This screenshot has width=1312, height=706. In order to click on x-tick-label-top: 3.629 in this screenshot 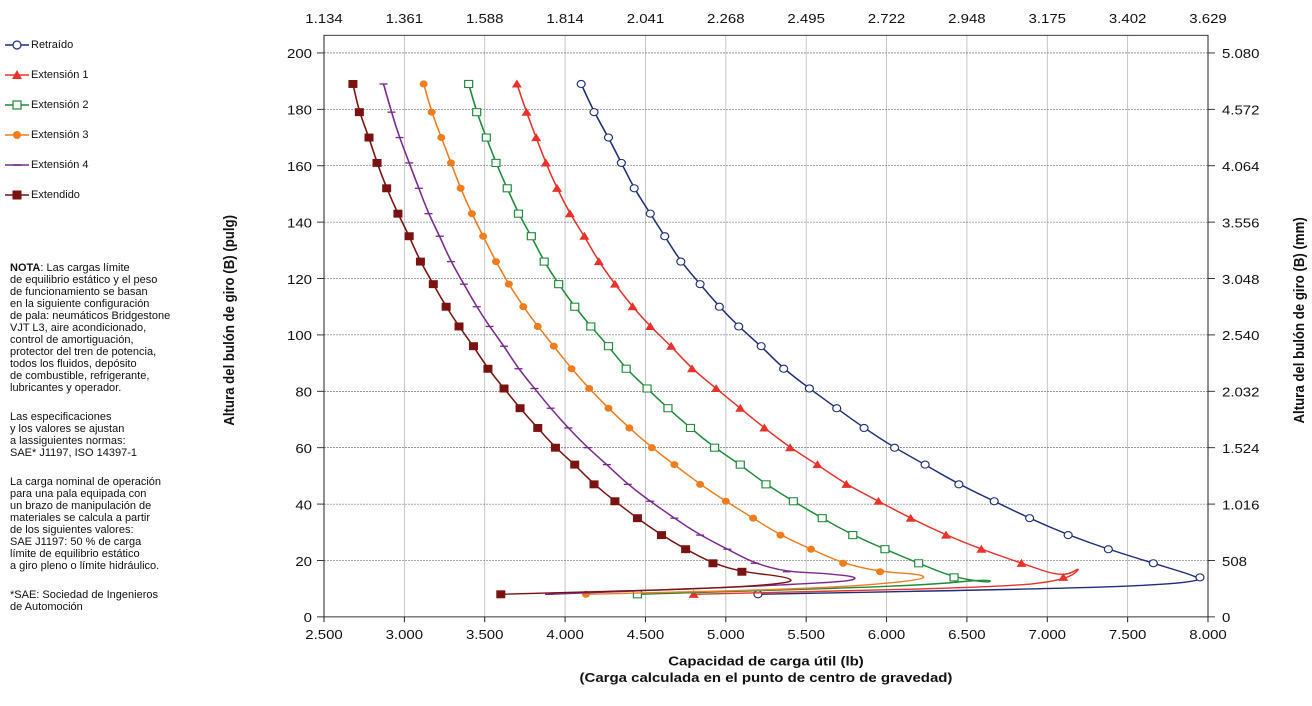, I will do `click(1208, 18)`.